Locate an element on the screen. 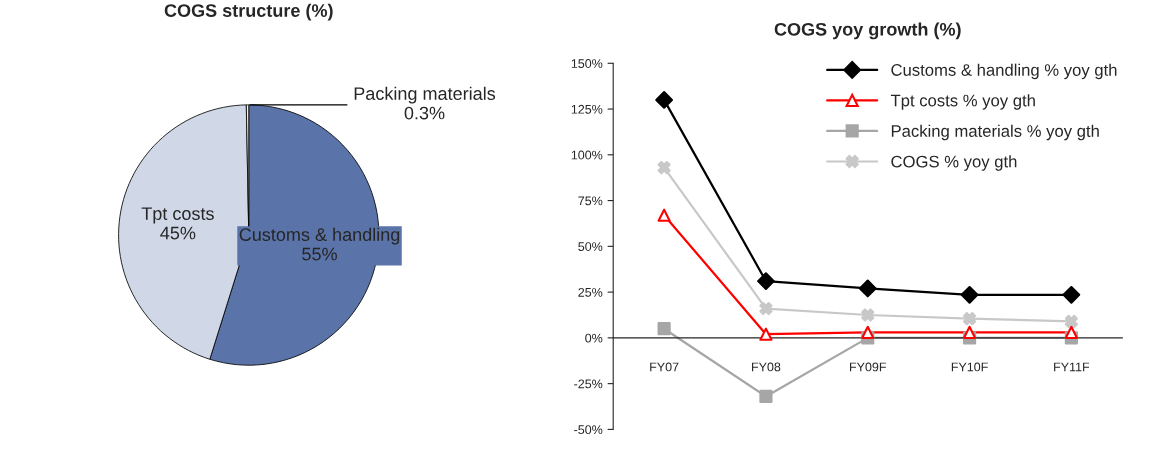 This screenshot has height=452, width=1157. x-tick-label: FY07 is located at coordinates (664, 367).